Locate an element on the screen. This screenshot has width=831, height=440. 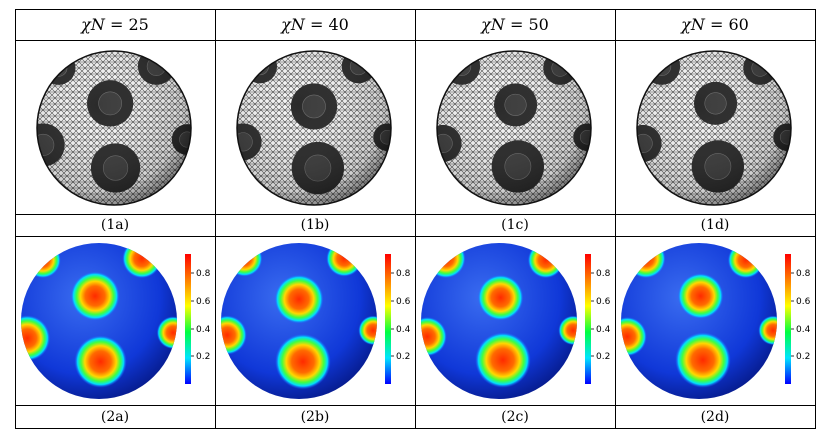
caption-2d: (2d) is located at coordinates (715, 417).